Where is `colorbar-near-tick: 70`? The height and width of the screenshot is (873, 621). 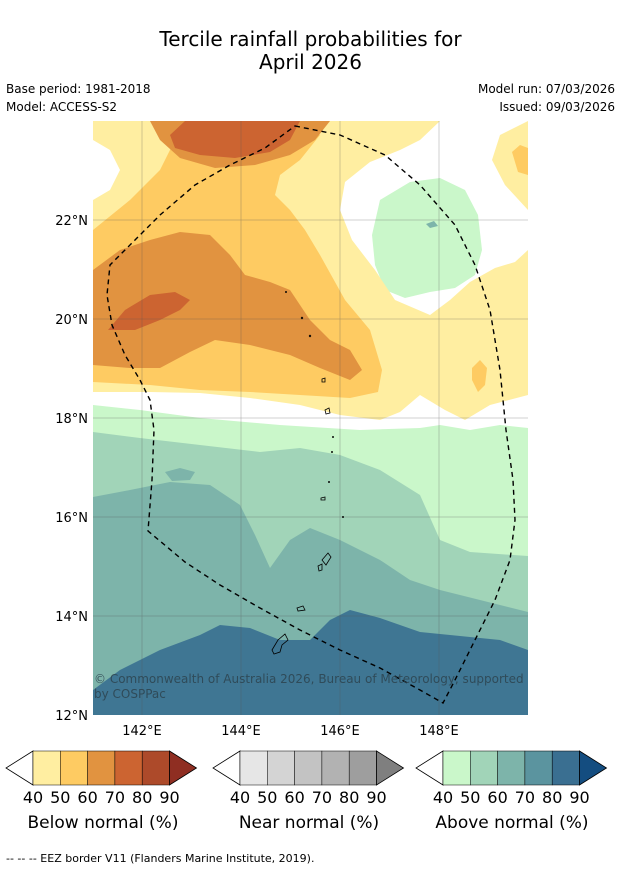
colorbar-near-tick: 70 is located at coordinates (322, 797).